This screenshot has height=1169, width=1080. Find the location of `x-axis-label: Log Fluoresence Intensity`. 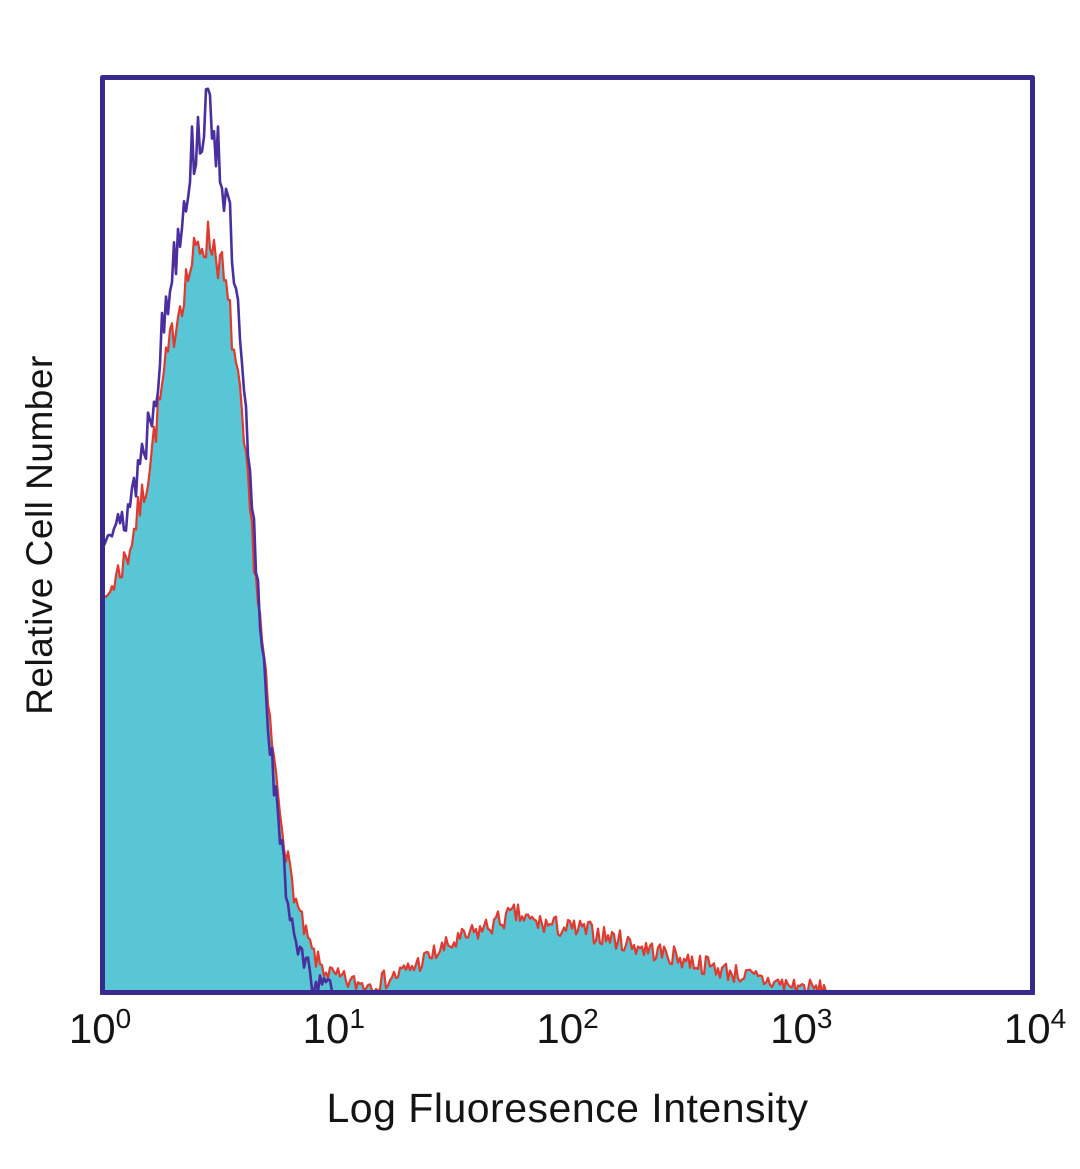

x-axis-label: Log Fluoresence Intensity is located at coordinates (567, 1108).